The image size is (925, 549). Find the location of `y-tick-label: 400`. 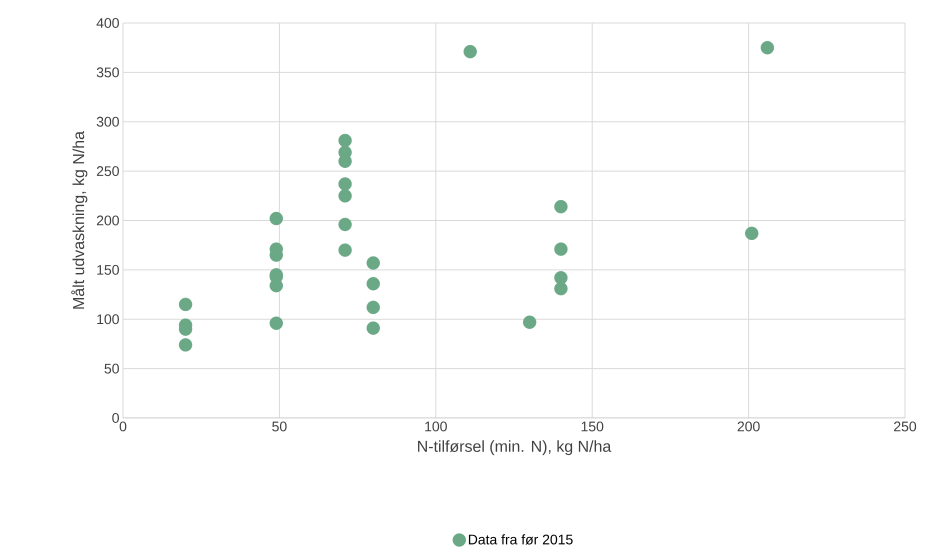

y-tick-label: 400 is located at coordinates (107, 23).